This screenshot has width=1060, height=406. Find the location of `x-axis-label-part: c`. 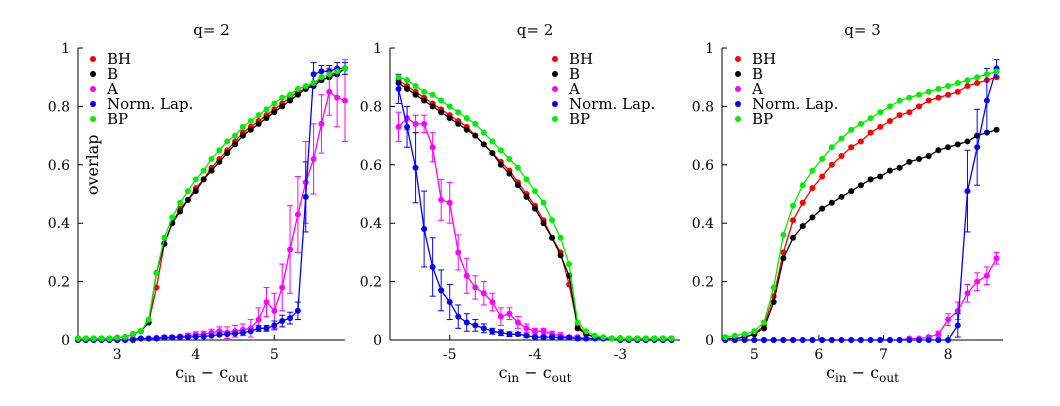

x-axis-label-part: c is located at coordinates (503, 372).